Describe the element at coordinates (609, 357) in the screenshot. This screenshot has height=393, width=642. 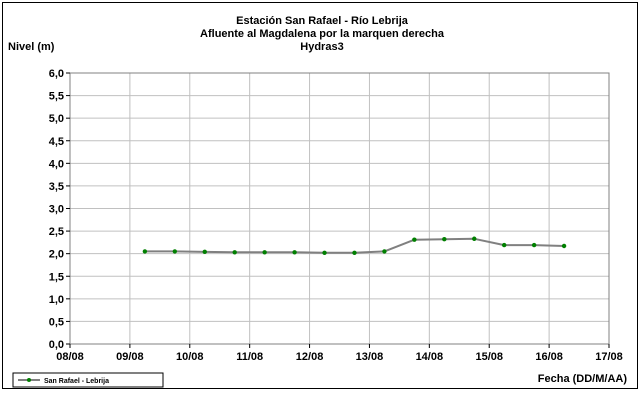
I see `x-tick-label: 17/08` at that location.